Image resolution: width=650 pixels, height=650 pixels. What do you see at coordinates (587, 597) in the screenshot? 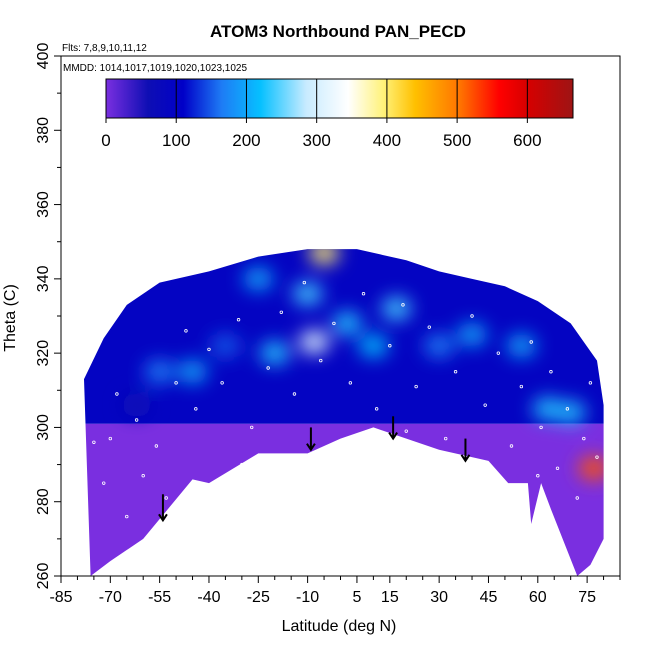
I see `x-tick-label: 75` at bounding box center [587, 597].